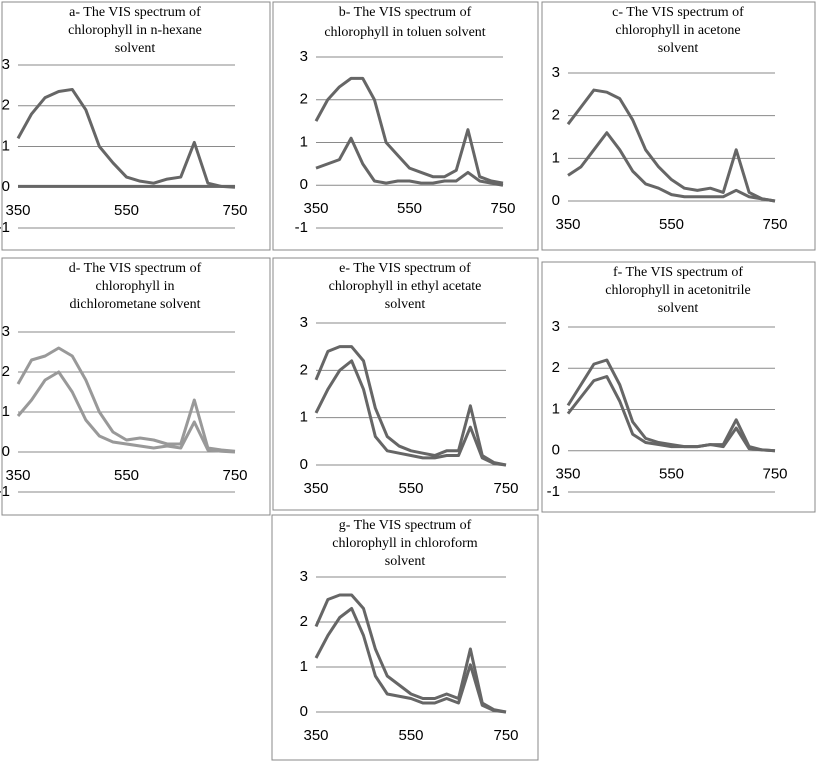 The width and height of the screenshot is (817, 763). What do you see at coordinates (135, 30) in the screenshot?
I see `chart-title: chlorophyll in n-hexane` at bounding box center [135, 30].